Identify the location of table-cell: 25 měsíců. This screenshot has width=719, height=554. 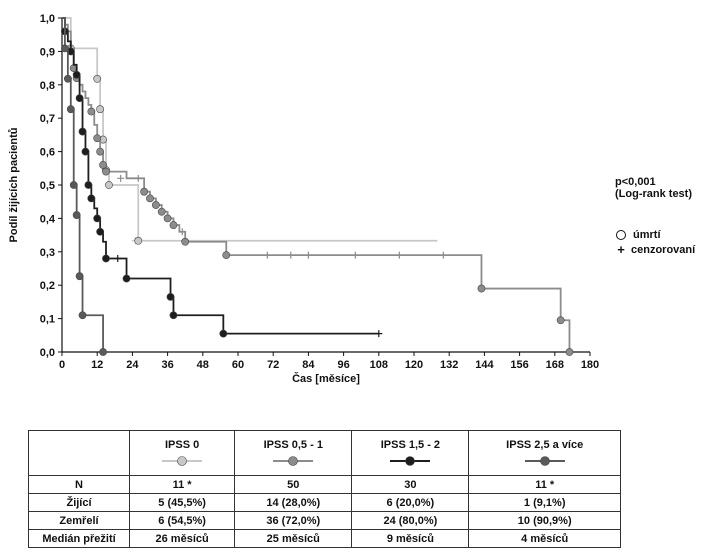
(293, 538).